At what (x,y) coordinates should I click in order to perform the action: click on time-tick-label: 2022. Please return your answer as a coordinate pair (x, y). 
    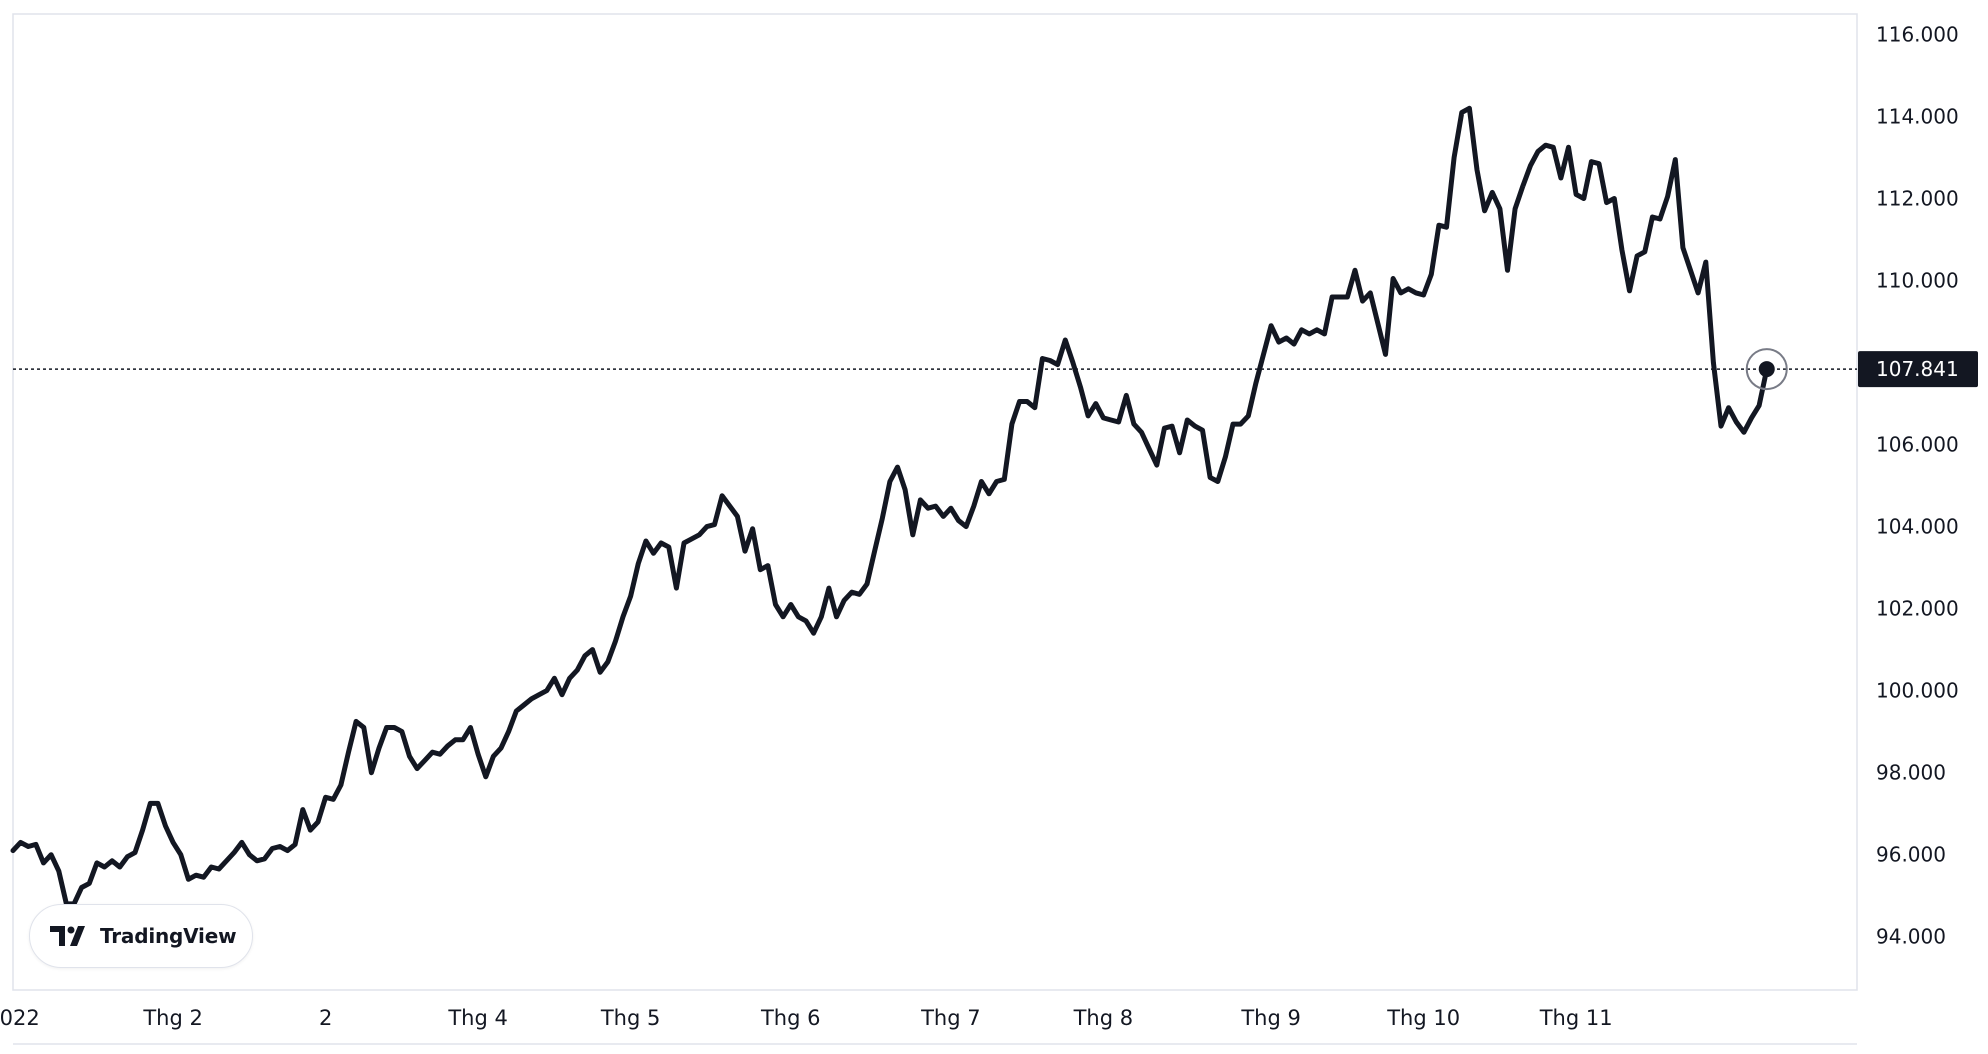
    Looking at the image, I should click on (20, 1018).